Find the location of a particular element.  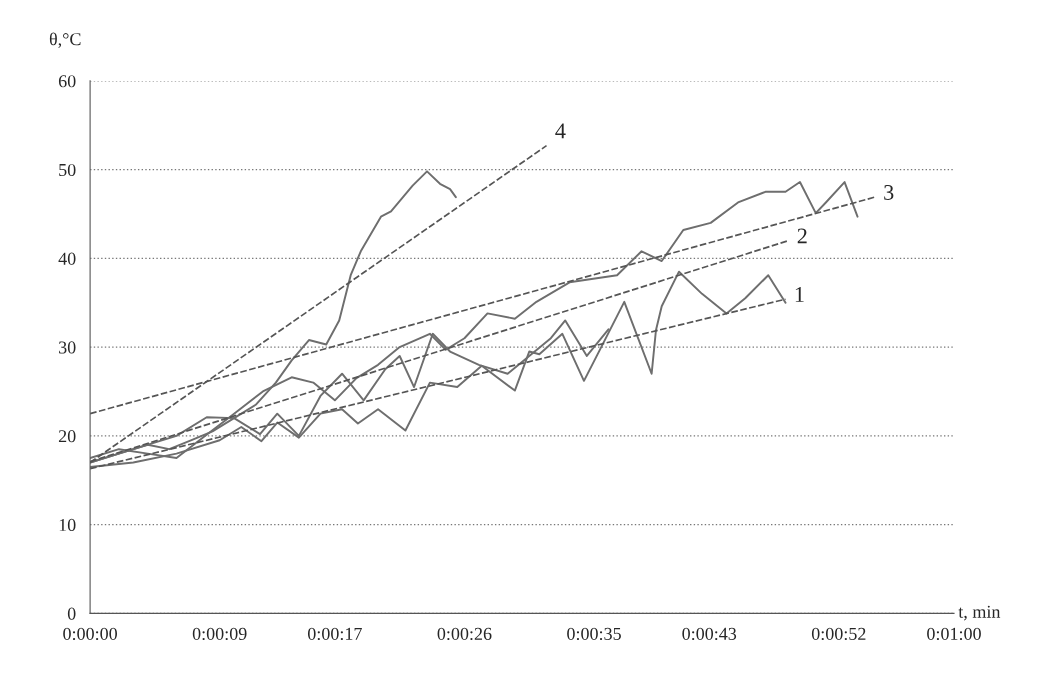

annotation: 3 is located at coordinates (889, 192).